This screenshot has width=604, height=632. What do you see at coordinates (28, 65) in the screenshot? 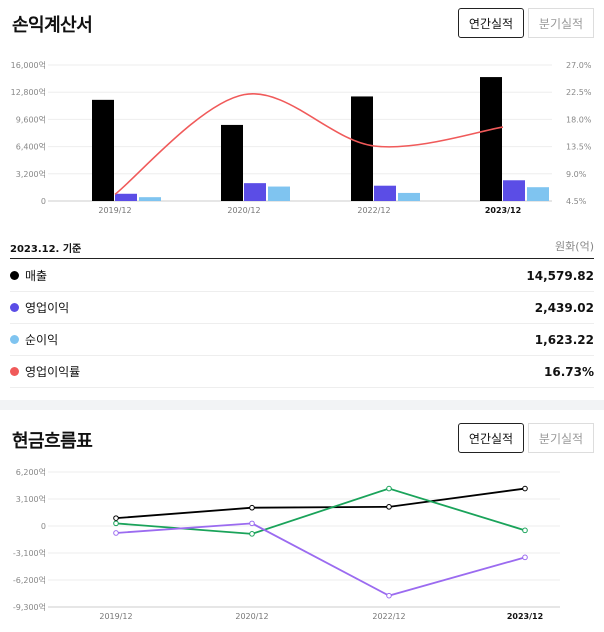
I see `y-tick-label: 16,000억` at bounding box center [28, 65].